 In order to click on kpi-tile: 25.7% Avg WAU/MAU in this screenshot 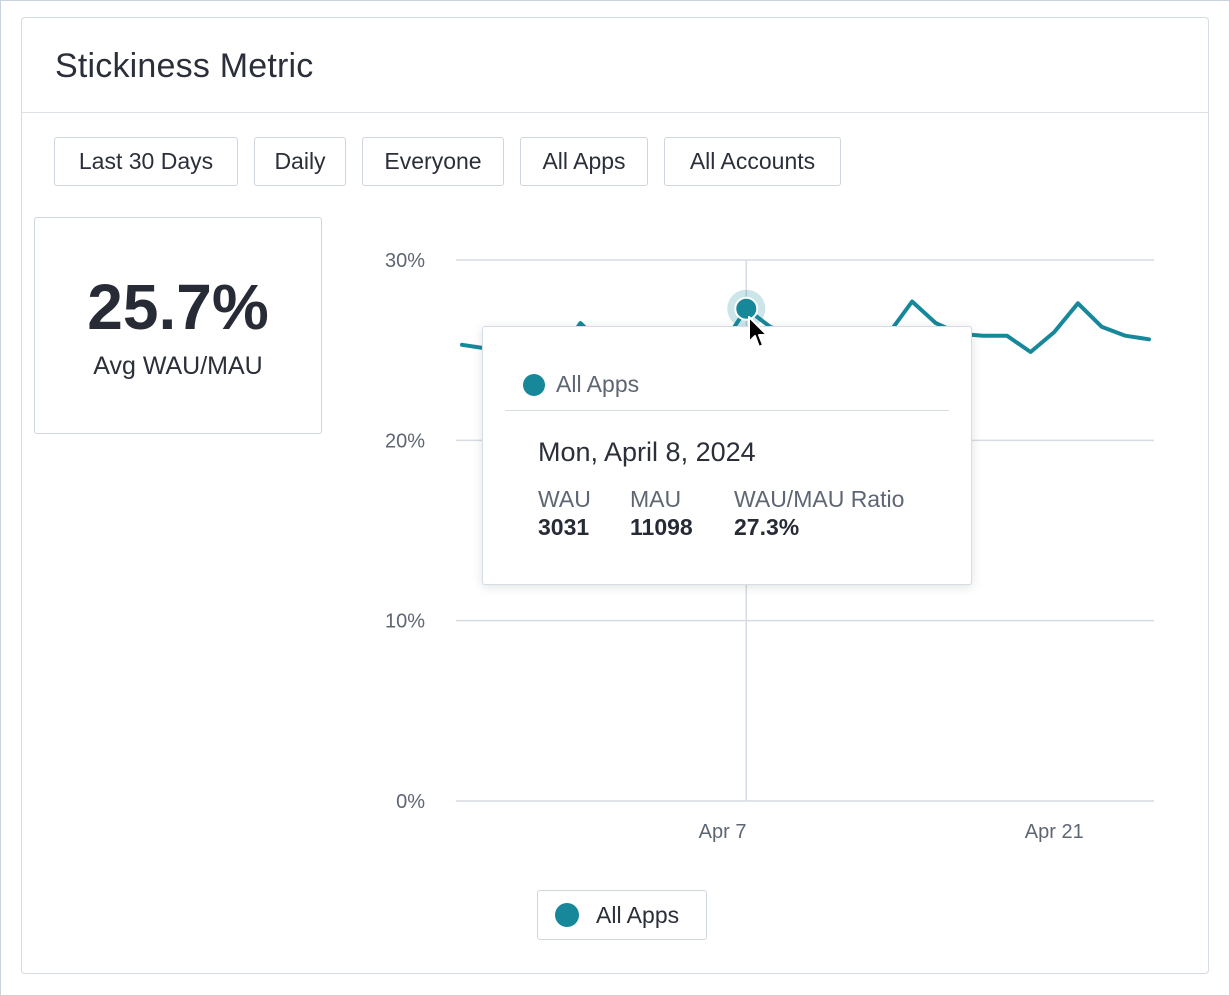, I will do `click(178, 325)`.